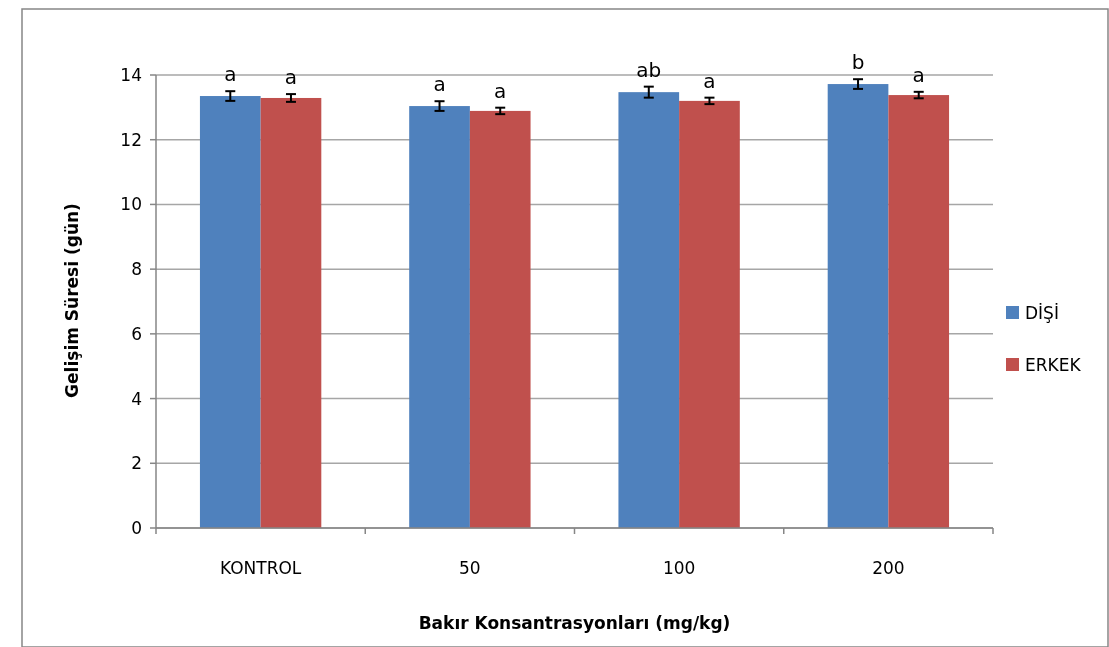 The image size is (1109, 647). I want to click on x-tick-label: KONTROL, so click(260, 568).